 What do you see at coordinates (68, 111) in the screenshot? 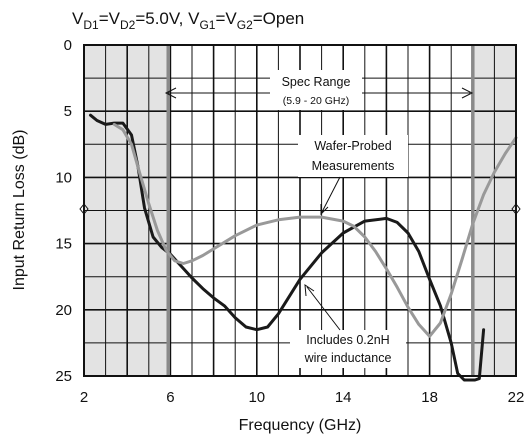
I see `y-tick-label: 5` at bounding box center [68, 111].